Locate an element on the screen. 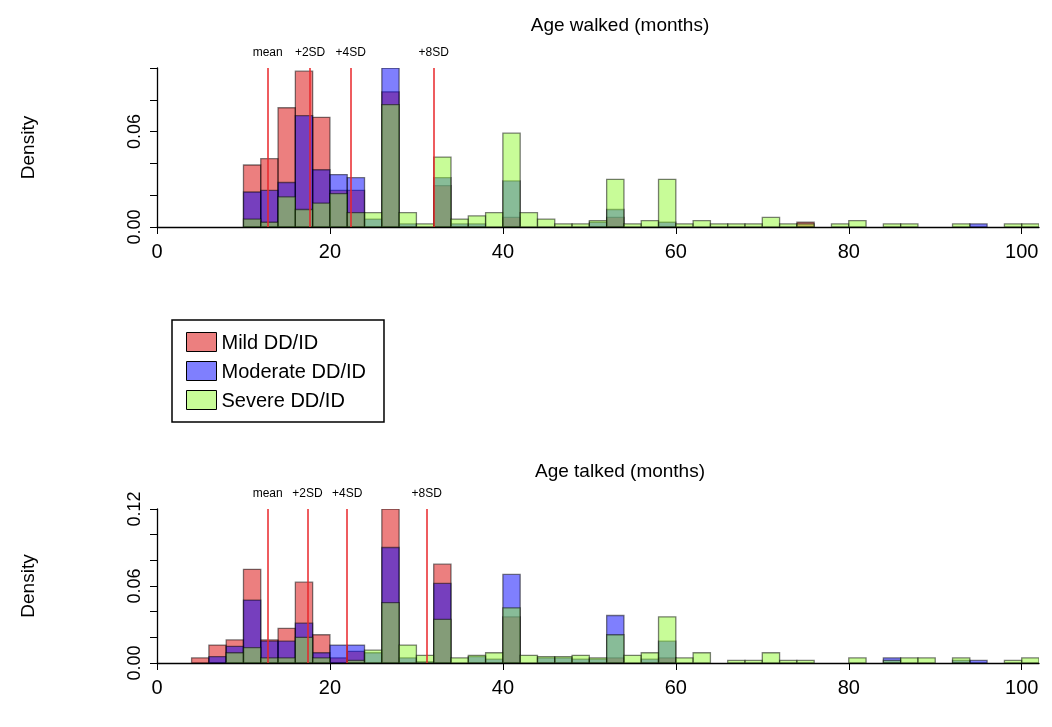 This screenshot has height=727, width=1052. chart-title: Age talked (months) is located at coordinates (620, 470).